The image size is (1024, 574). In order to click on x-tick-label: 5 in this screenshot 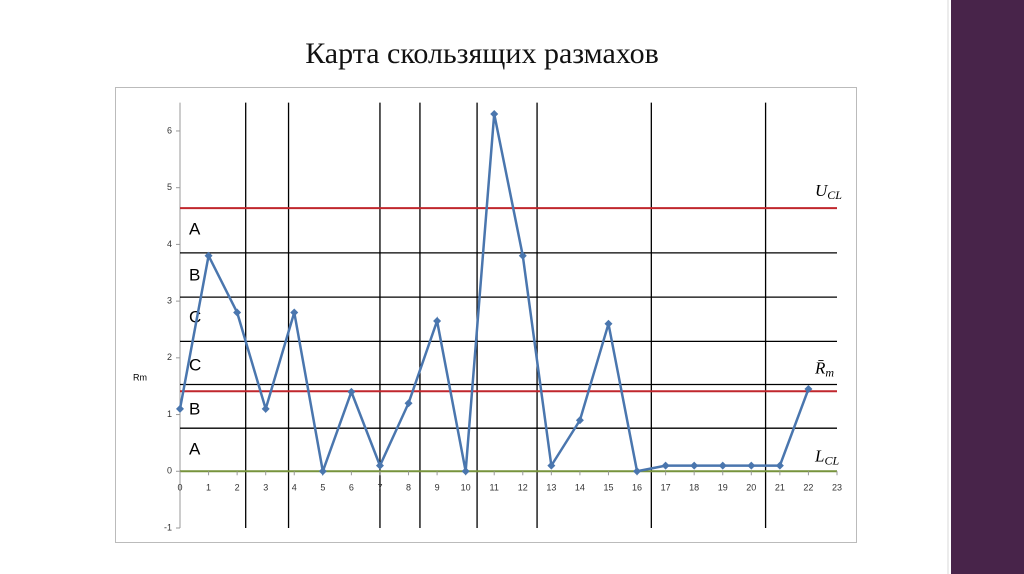, I will do `click(322, 488)`.